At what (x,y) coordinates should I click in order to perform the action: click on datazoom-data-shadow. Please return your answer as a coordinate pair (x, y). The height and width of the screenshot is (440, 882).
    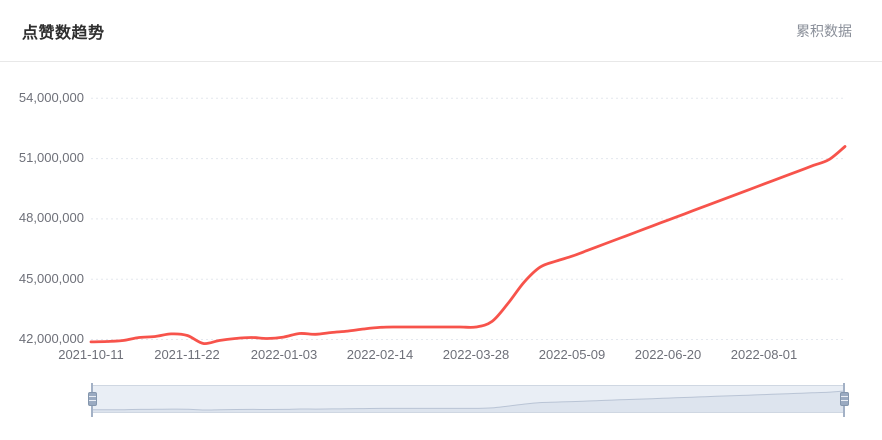
    Looking at the image, I should click on (468, 401).